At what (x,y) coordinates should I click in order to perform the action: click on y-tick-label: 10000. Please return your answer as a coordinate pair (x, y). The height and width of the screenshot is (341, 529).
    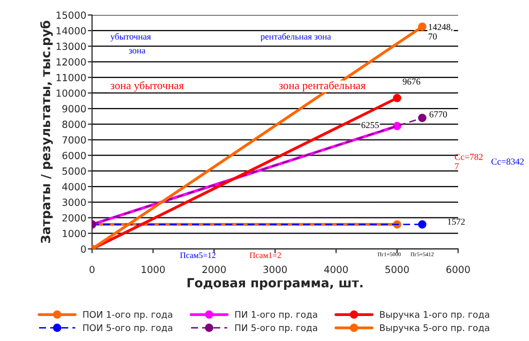
    Looking at the image, I should click on (71, 93).